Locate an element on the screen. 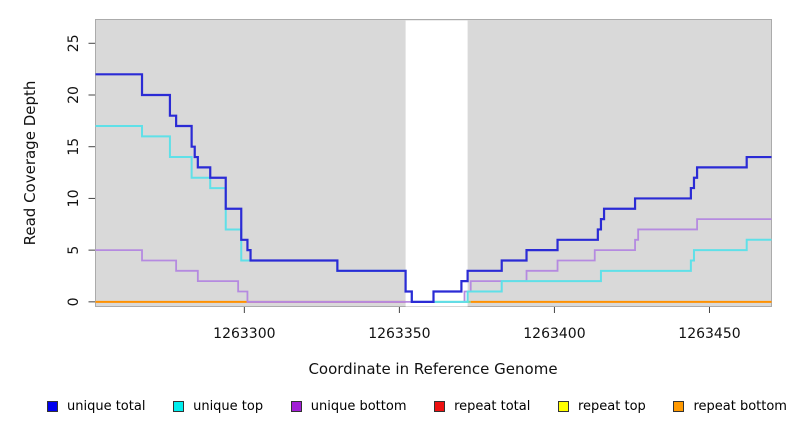 This screenshot has height=432, width=792. y-tick-label: 5 is located at coordinates (74, 250).